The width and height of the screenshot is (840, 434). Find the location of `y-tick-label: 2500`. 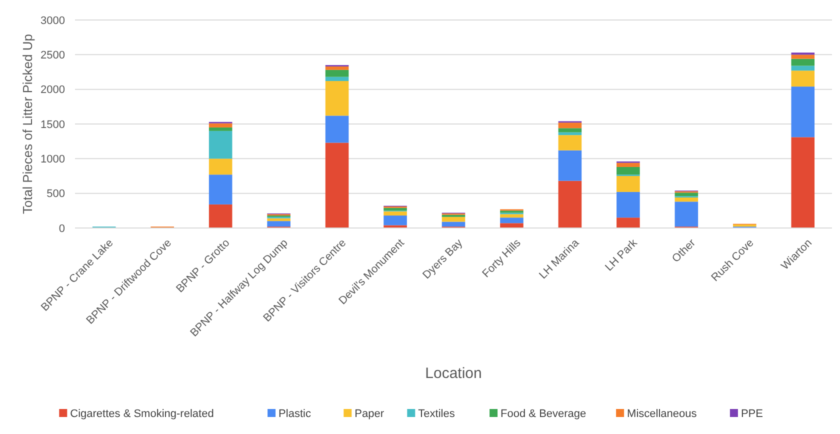

y-tick-label: 2500 is located at coordinates (52, 56).